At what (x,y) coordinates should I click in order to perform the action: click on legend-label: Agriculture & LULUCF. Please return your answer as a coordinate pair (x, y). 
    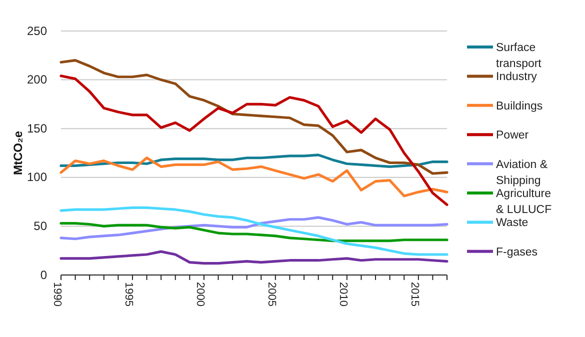
    Looking at the image, I should click on (524, 202).